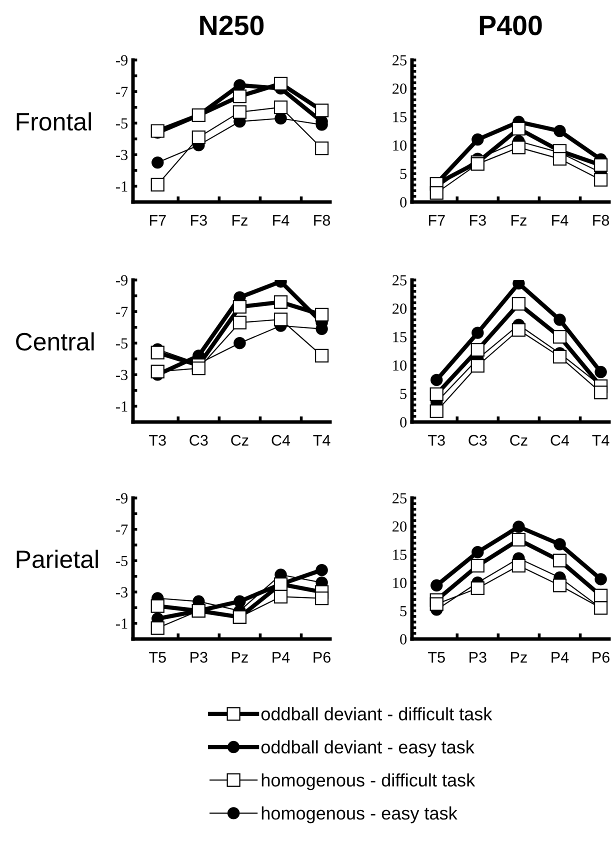 Image resolution: width=616 pixels, height=853 pixels. I want to click on legend-label: homogenous - easy task, so click(360, 815).